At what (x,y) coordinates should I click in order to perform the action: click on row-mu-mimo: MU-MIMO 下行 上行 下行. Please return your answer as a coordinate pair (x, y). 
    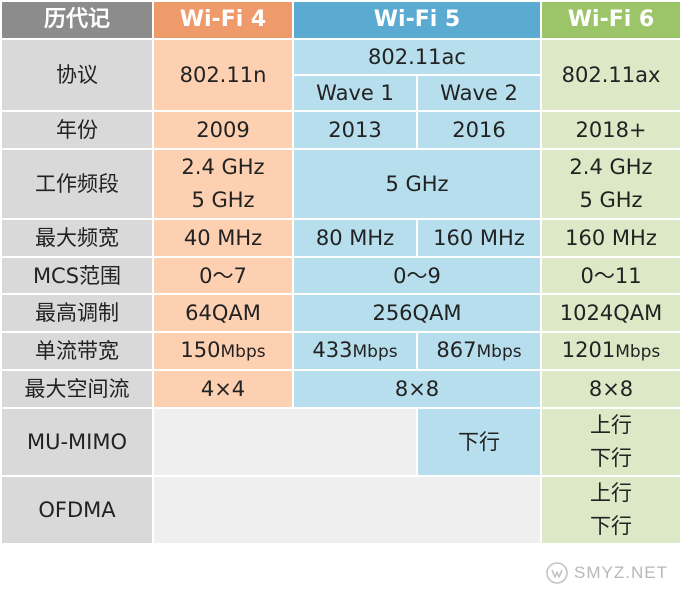
    Looking at the image, I should click on (340, 442).